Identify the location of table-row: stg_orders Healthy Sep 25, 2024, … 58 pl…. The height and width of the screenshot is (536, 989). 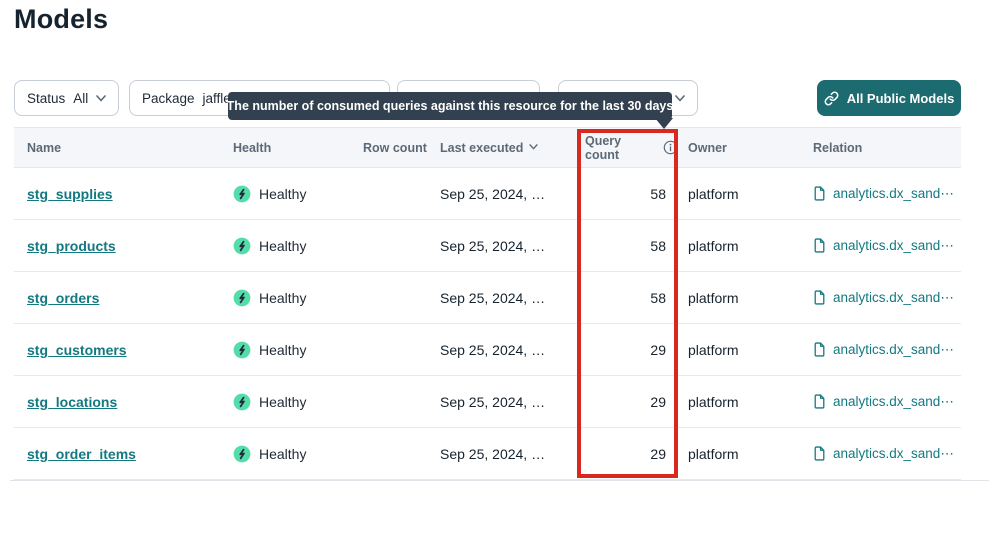
(487, 298).